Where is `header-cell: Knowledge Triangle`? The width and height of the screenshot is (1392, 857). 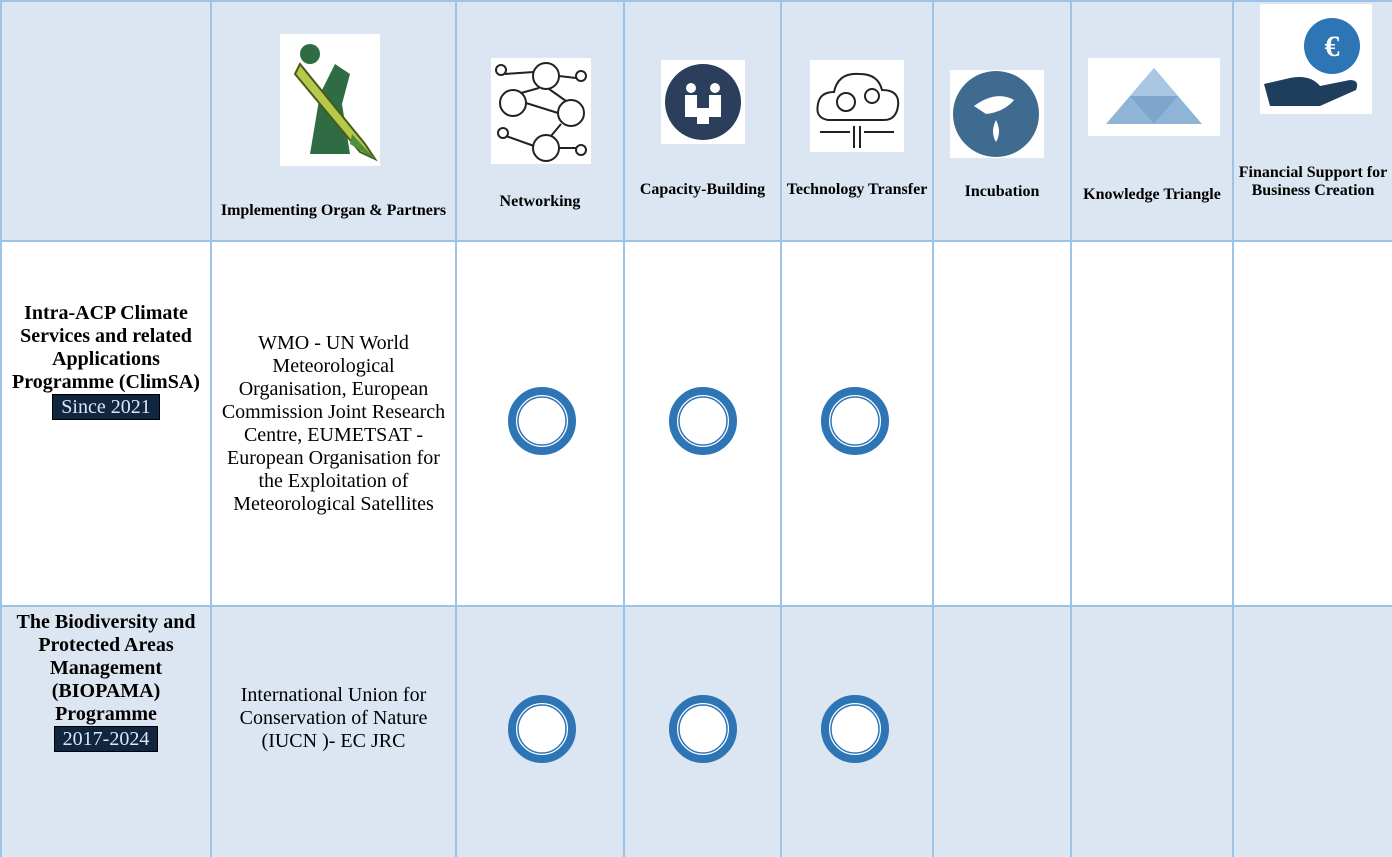
header-cell: Knowledge Triangle is located at coordinates (1153, 122).